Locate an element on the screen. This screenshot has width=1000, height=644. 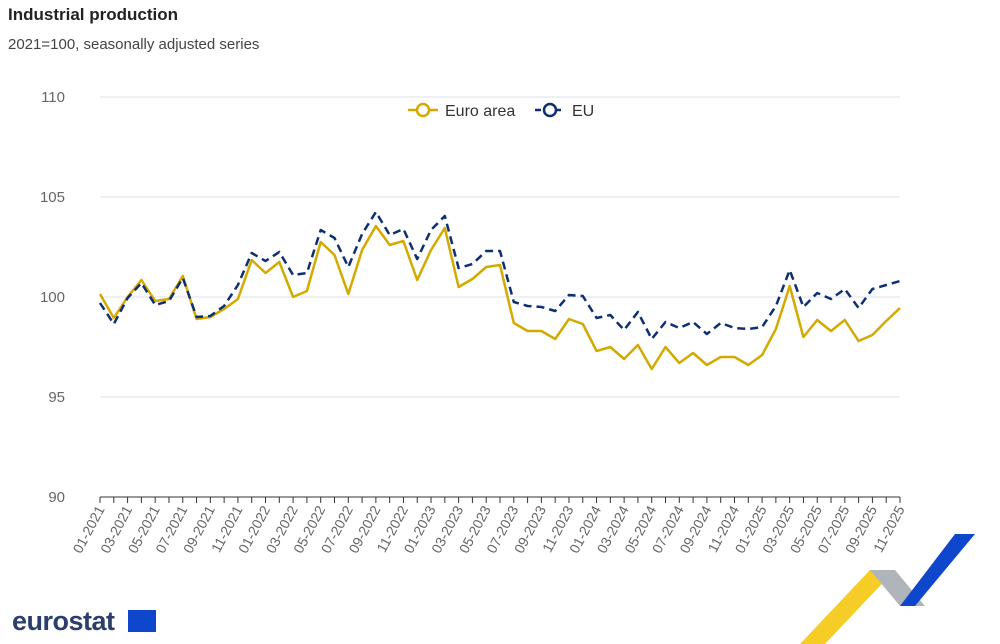
legend-item-euro-area: Euro area is located at coordinates (461, 111).